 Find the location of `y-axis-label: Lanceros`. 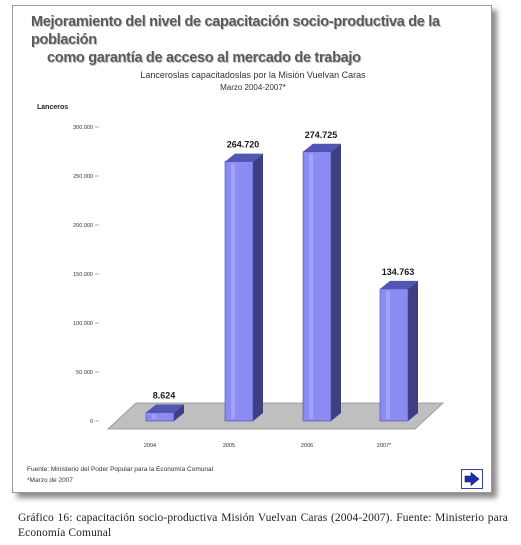

y-axis-label: Lanceros is located at coordinates (52, 107).